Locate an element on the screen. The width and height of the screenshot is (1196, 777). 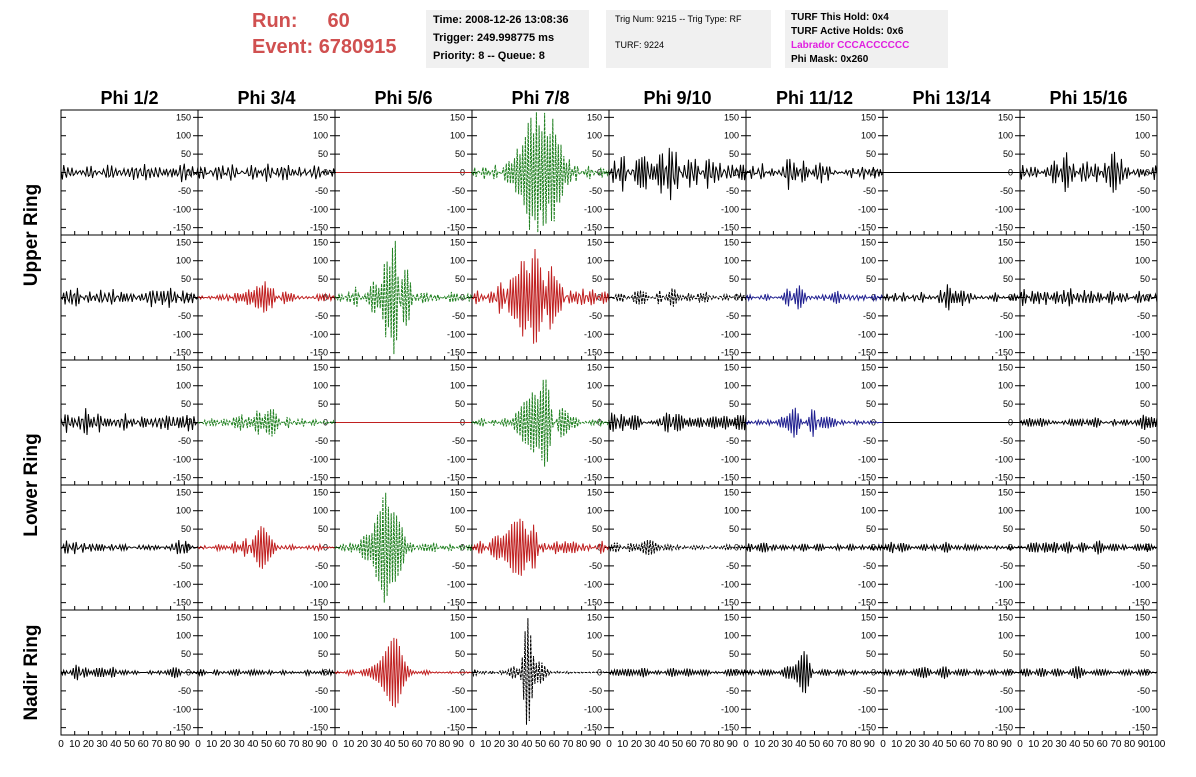
column-header: Phi 5/6 is located at coordinates (403, 98).